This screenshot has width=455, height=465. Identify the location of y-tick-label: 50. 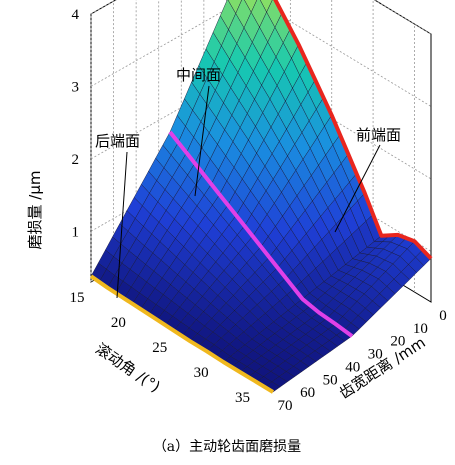
(330, 380).